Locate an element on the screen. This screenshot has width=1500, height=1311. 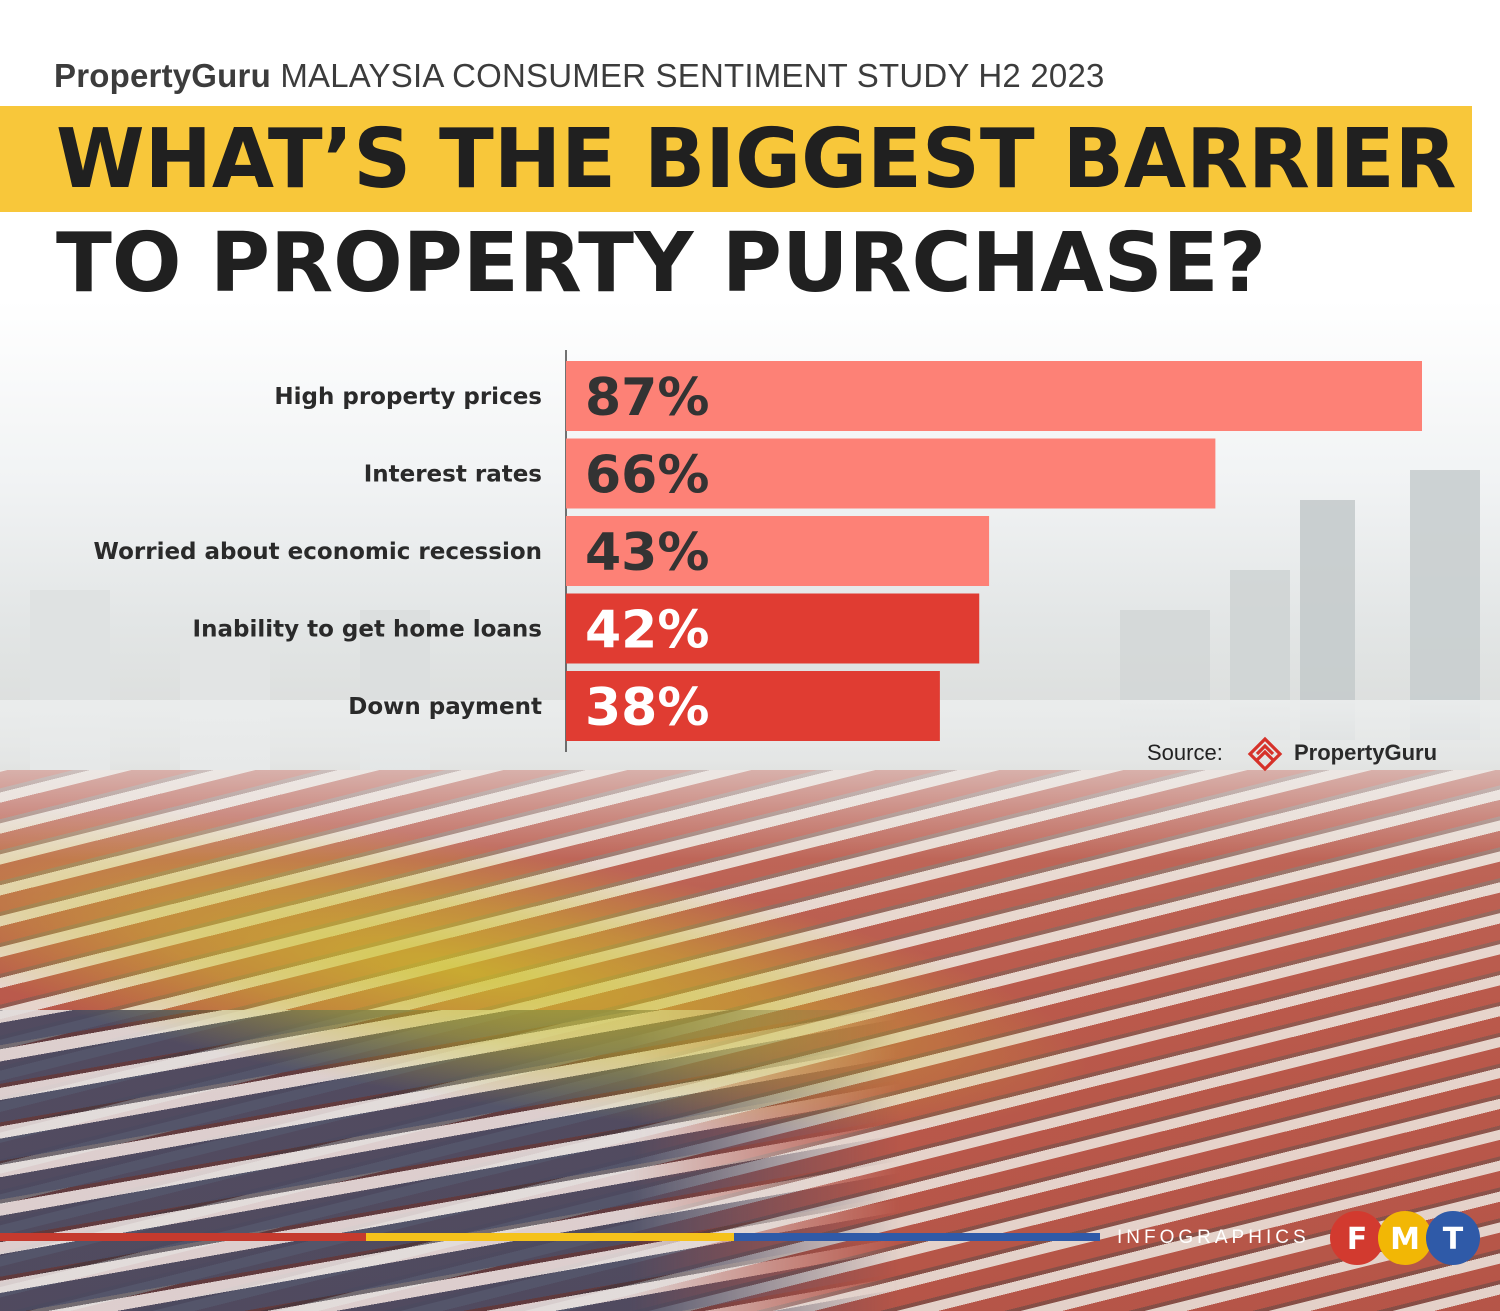
title-line-2: TO PROPERTY PURCHASE? is located at coordinates (661, 263).